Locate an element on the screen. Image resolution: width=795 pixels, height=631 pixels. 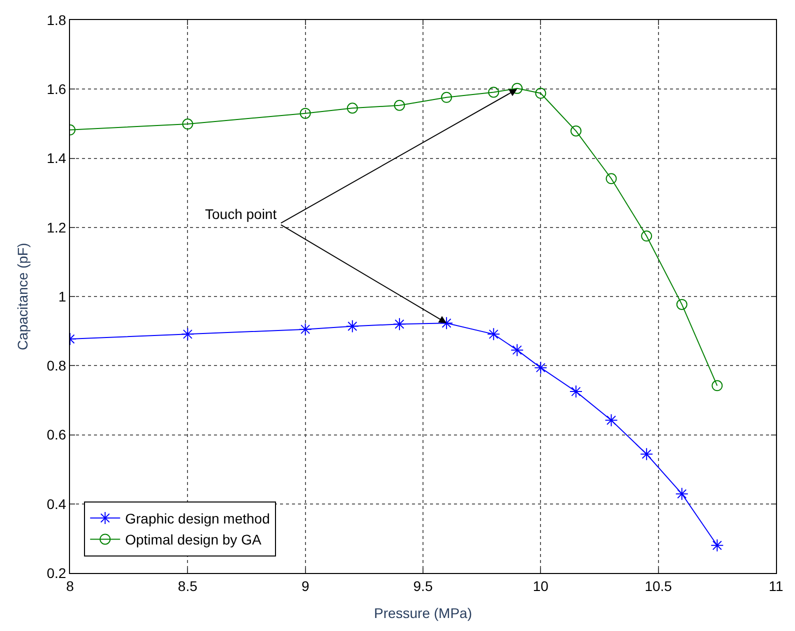
x-axis-title: Pressure (MPa) is located at coordinates (423, 613).